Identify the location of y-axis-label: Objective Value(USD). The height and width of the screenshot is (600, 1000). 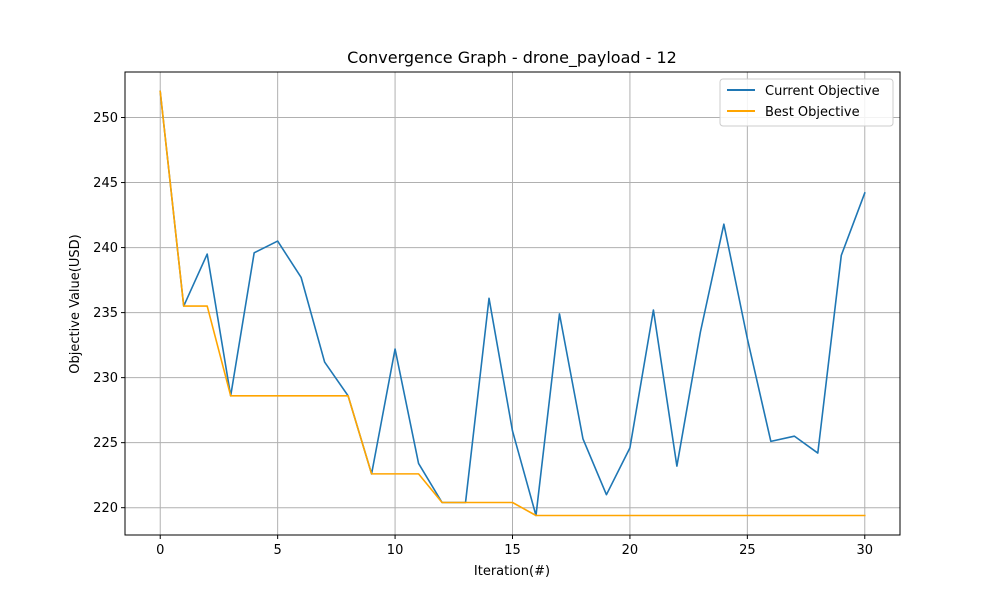
(75, 303).